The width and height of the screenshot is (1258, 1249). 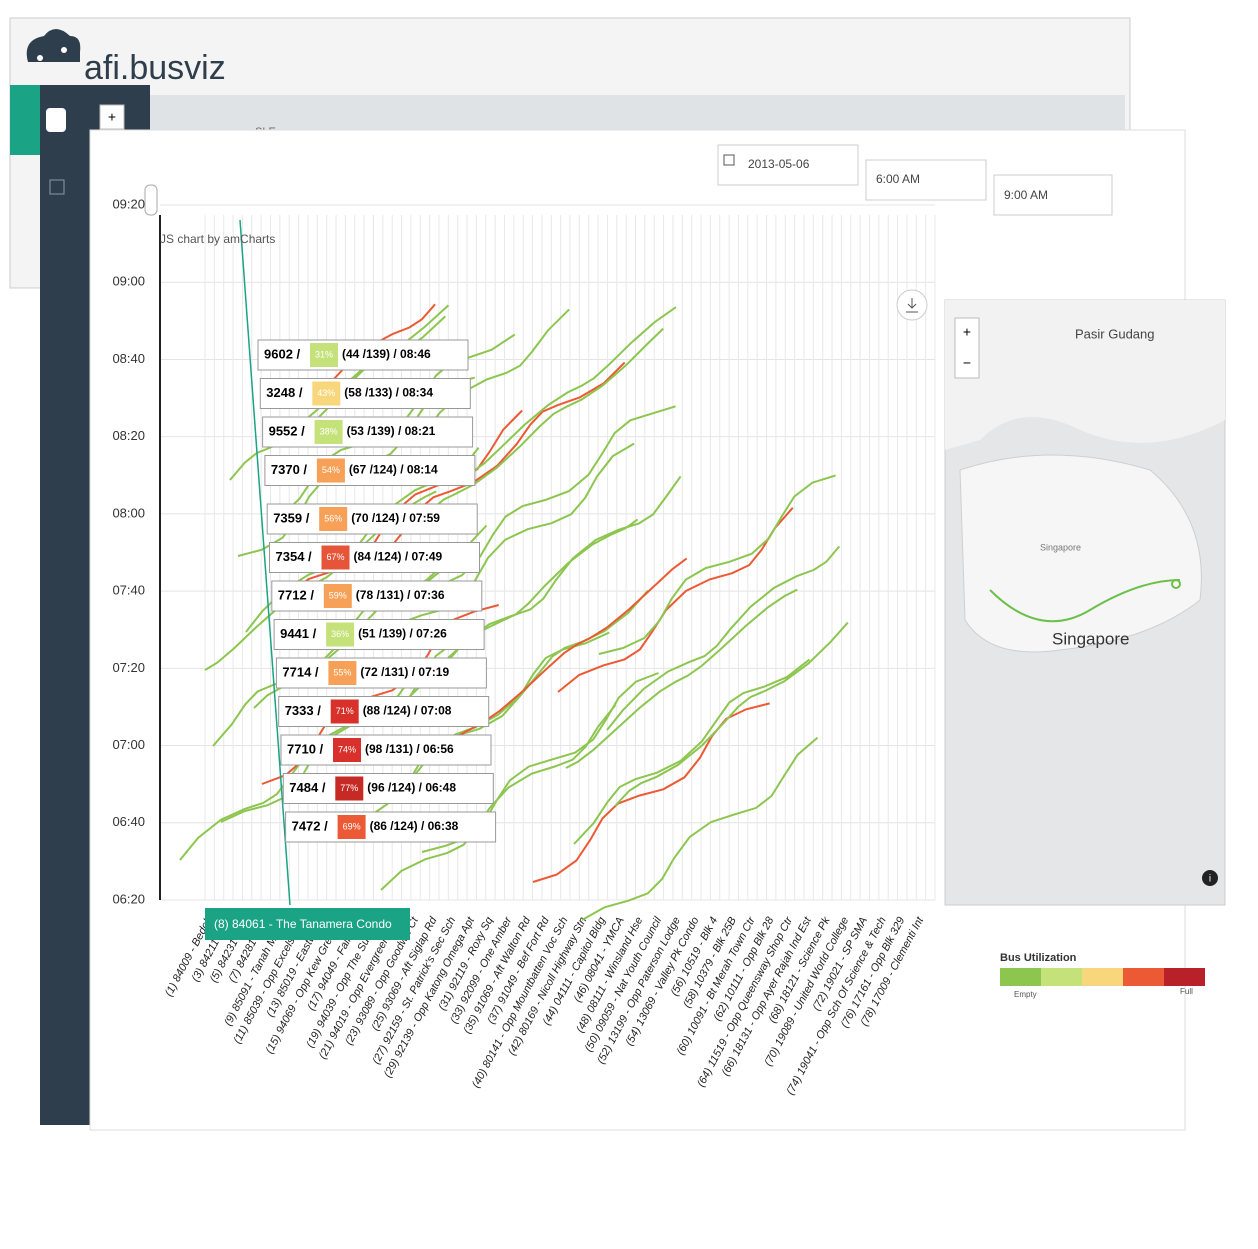 What do you see at coordinates (1038, 958) in the screenshot?
I see `legend-title: Bus Utilization` at bounding box center [1038, 958].